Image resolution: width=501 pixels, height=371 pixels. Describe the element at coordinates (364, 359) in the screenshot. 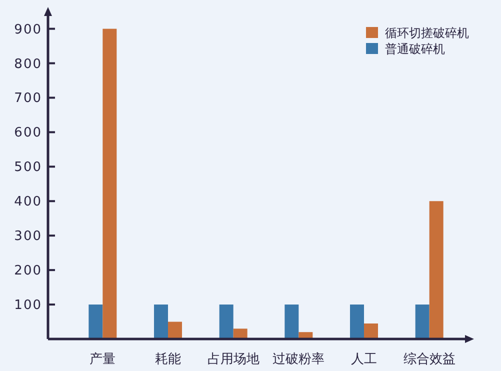

I see `x-tick-label: 人工` at that location.